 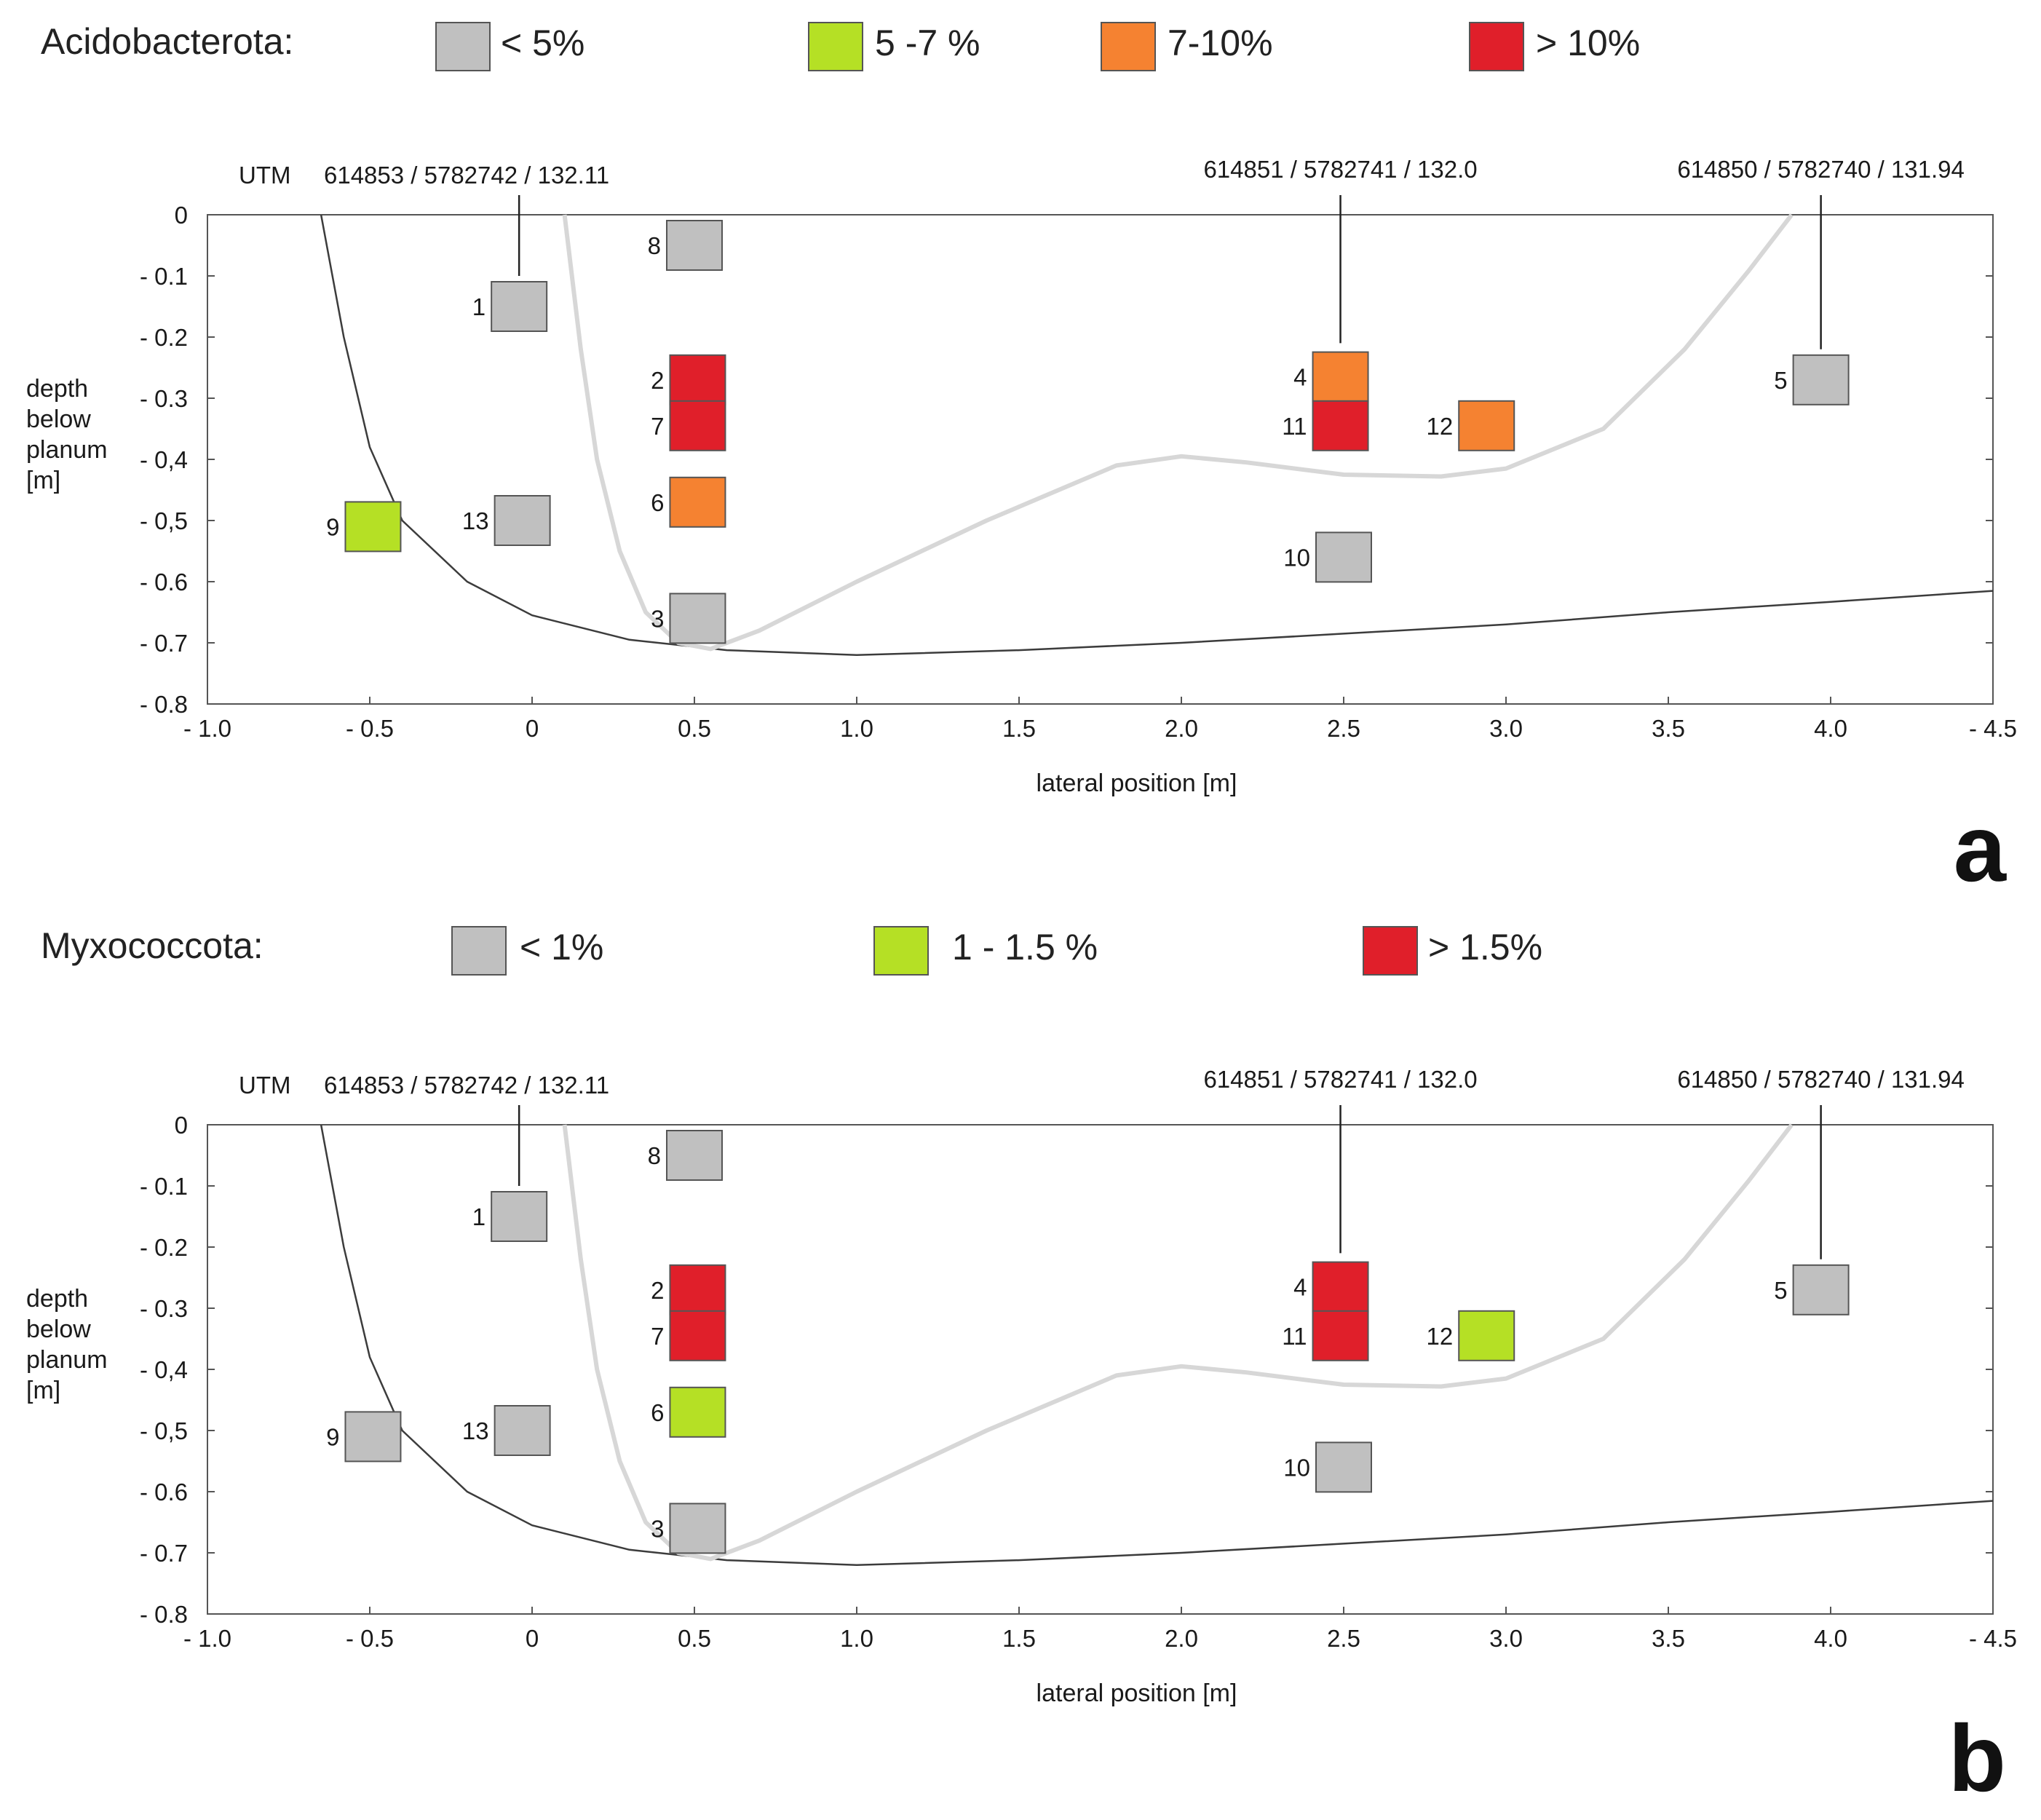 What do you see at coordinates (1295, 1336) in the screenshot?
I see `sample-label-11: 11` at bounding box center [1295, 1336].